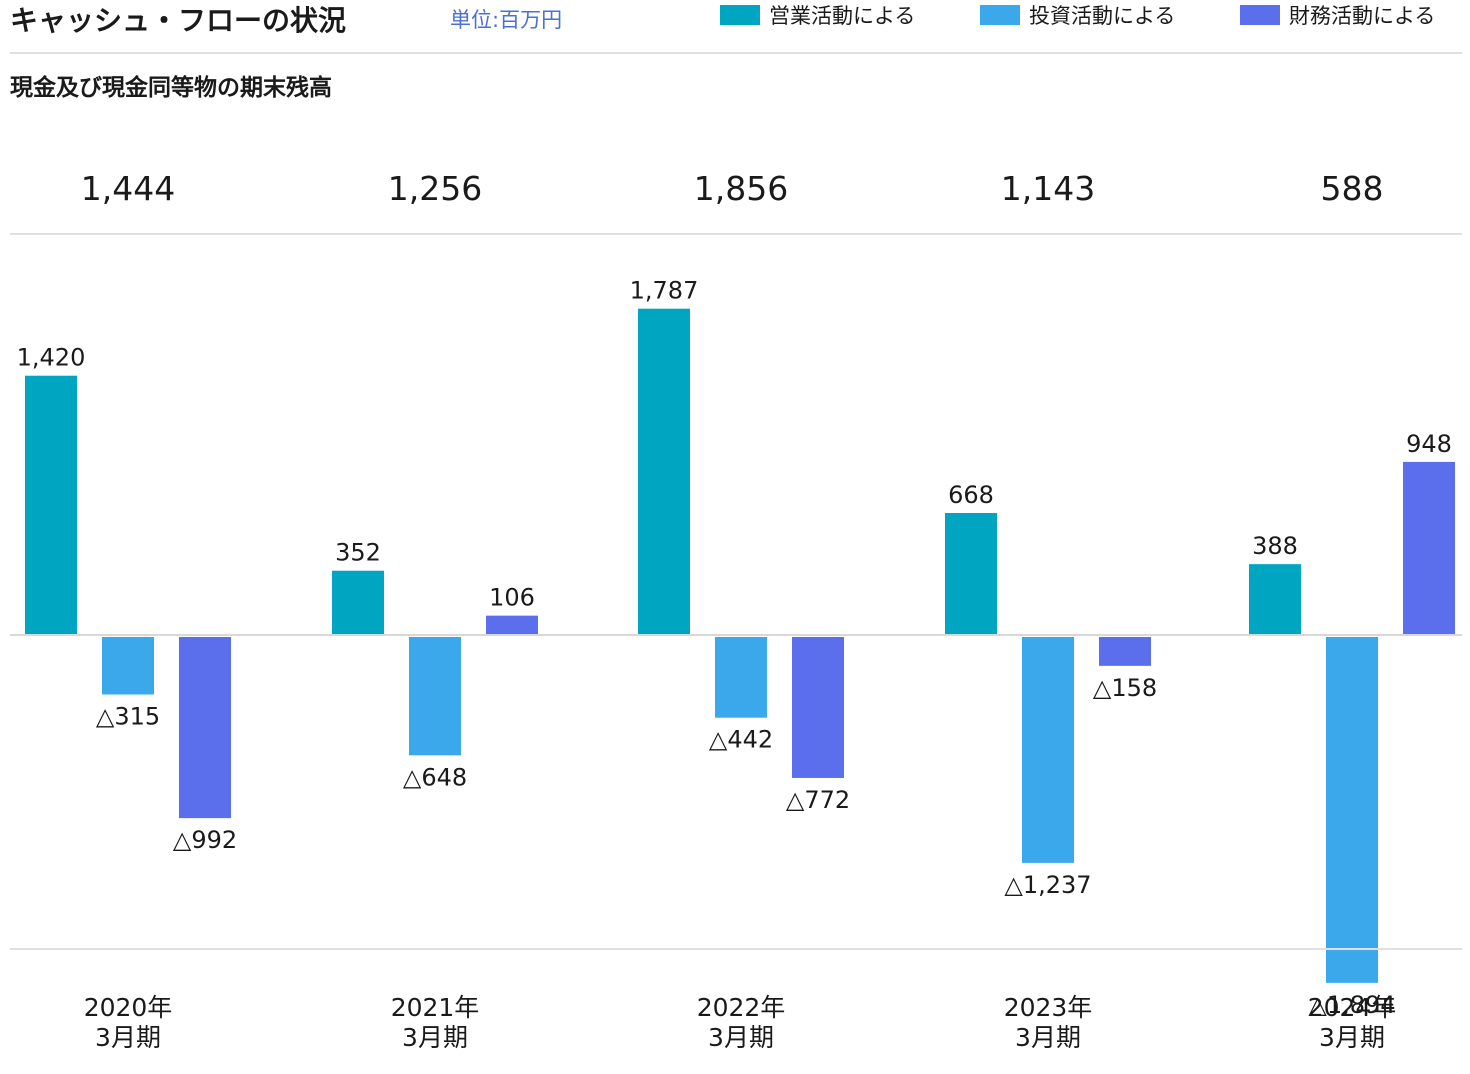 The image size is (1470, 1074). Describe the element at coordinates (512, 598) in the screenshot. I see `data-label: 106` at that location.